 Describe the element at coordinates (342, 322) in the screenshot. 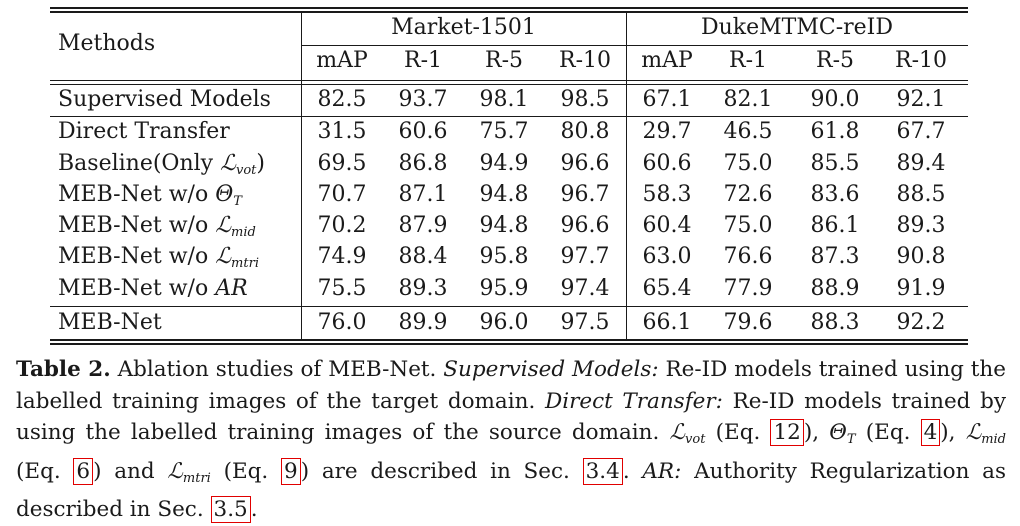

I see `table-cell: 76.0` at that location.